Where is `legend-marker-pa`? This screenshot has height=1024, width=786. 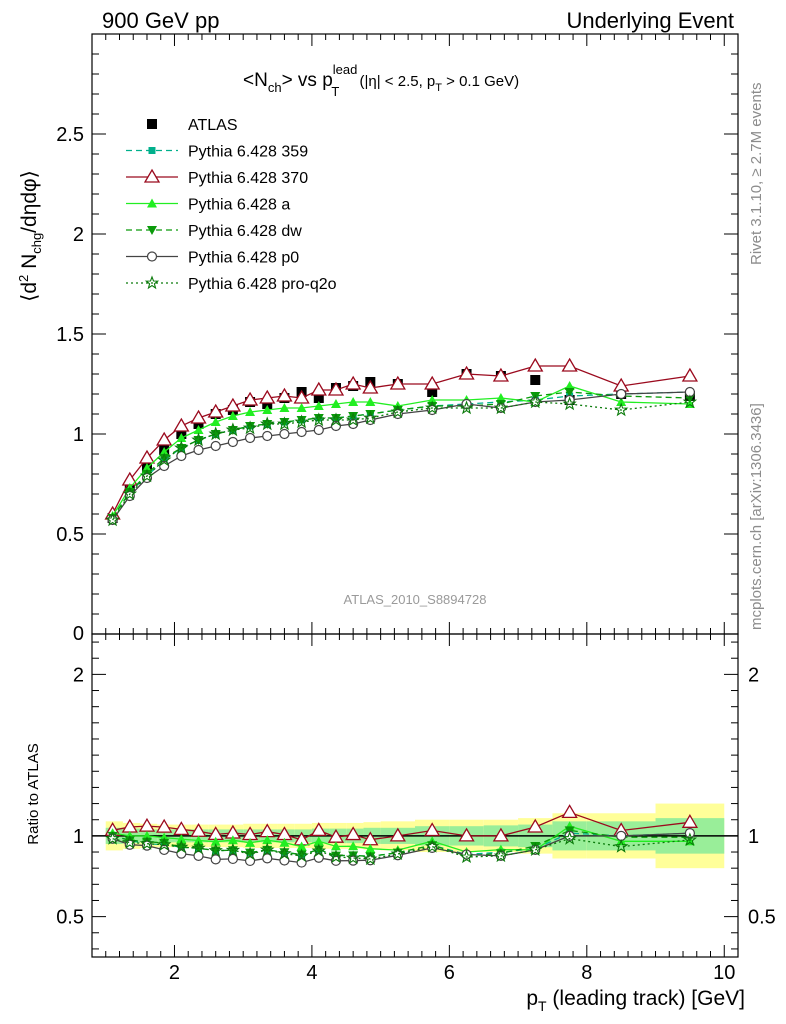 legend-marker-pa is located at coordinates (152, 203).